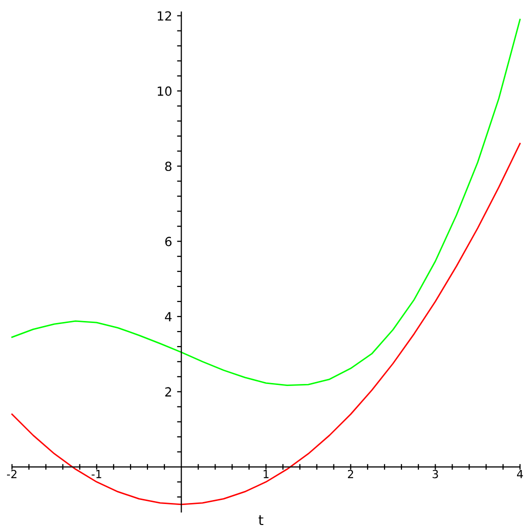 The image size is (530, 530). What do you see at coordinates (168, 241) in the screenshot?
I see `y-tick-label: 6` at bounding box center [168, 241].